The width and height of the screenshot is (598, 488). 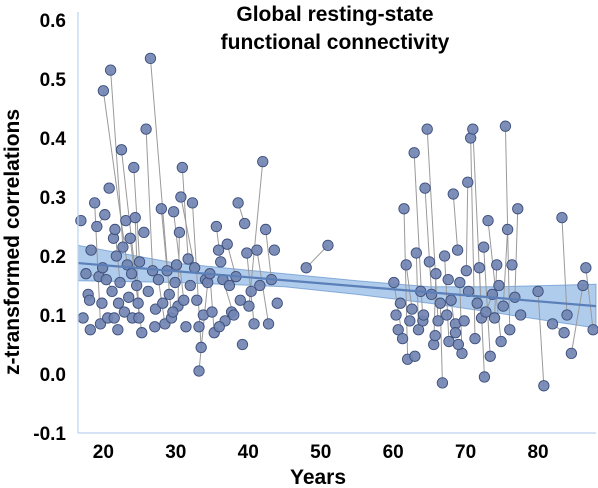 What do you see at coordinates (103, 452) in the screenshot?
I see `x-tick-label: 20` at bounding box center [103, 452].